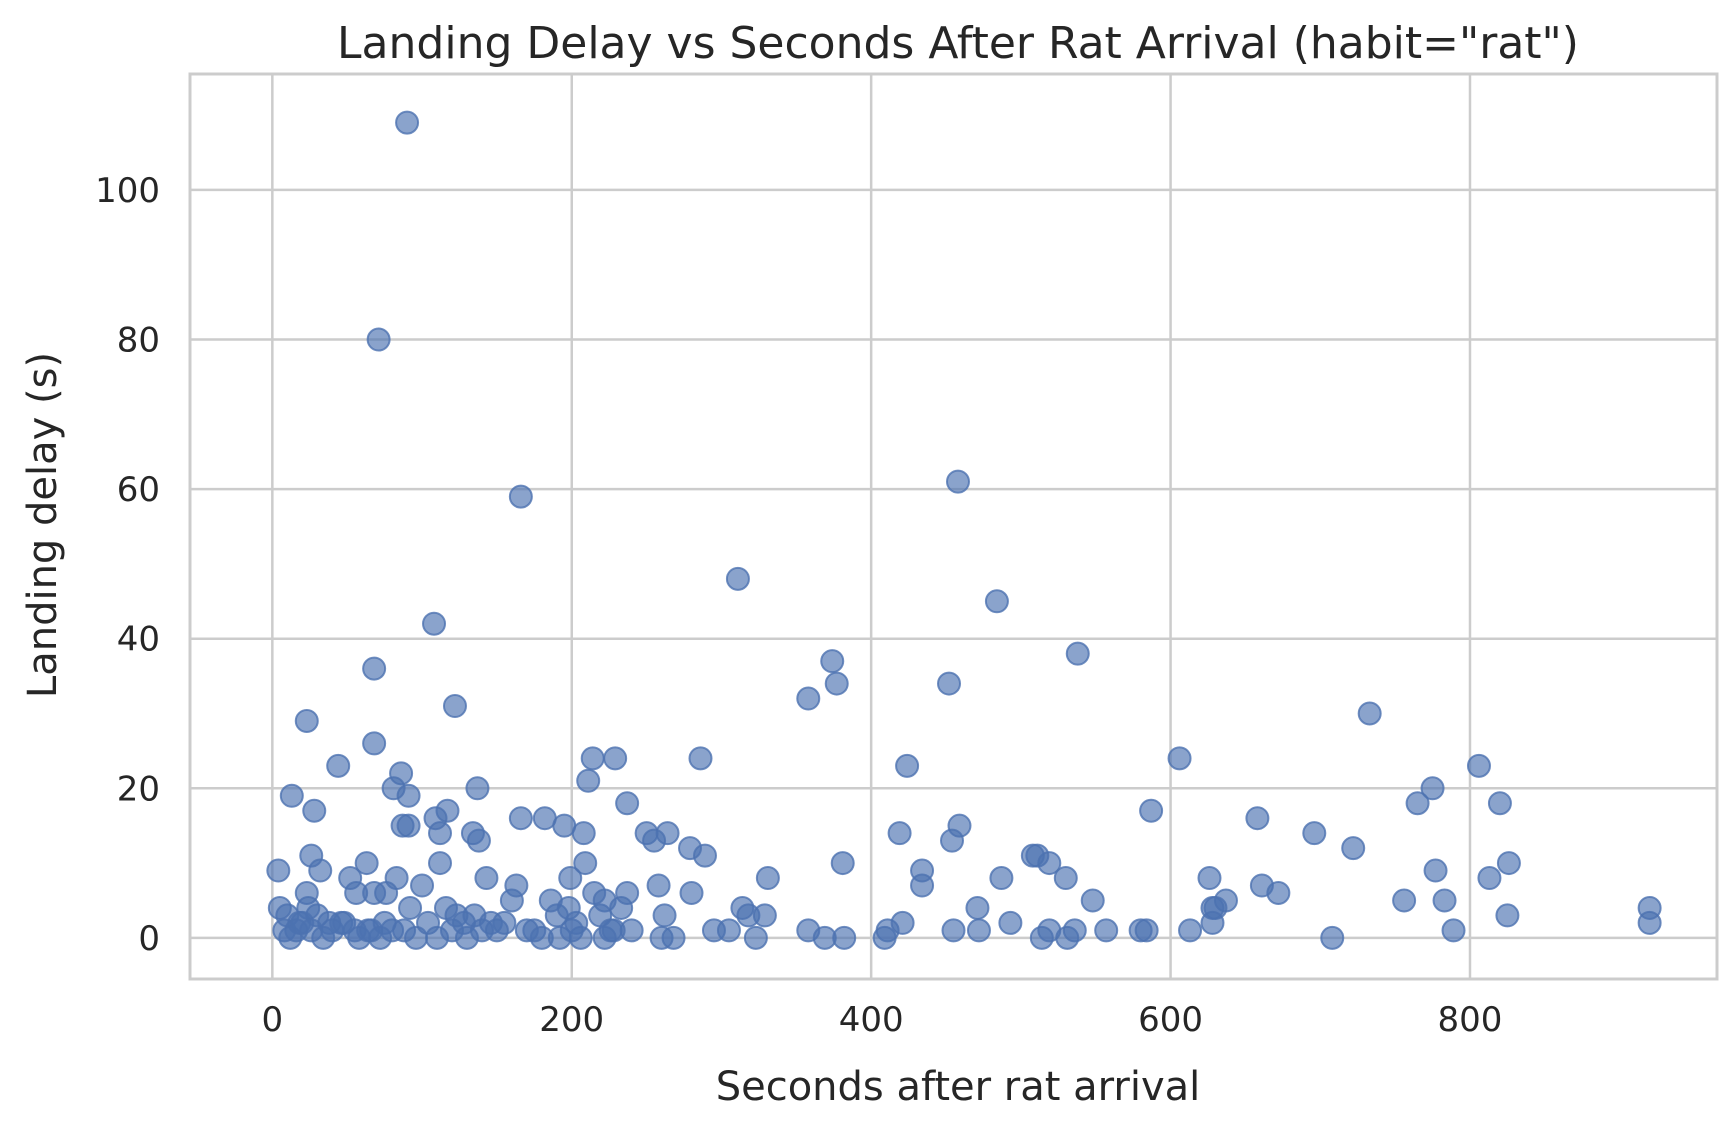  What do you see at coordinates (127, 565) in the screenshot?
I see `y-tick-labels: 0 20 40 60 80 100` at bounding box center [127, 565].